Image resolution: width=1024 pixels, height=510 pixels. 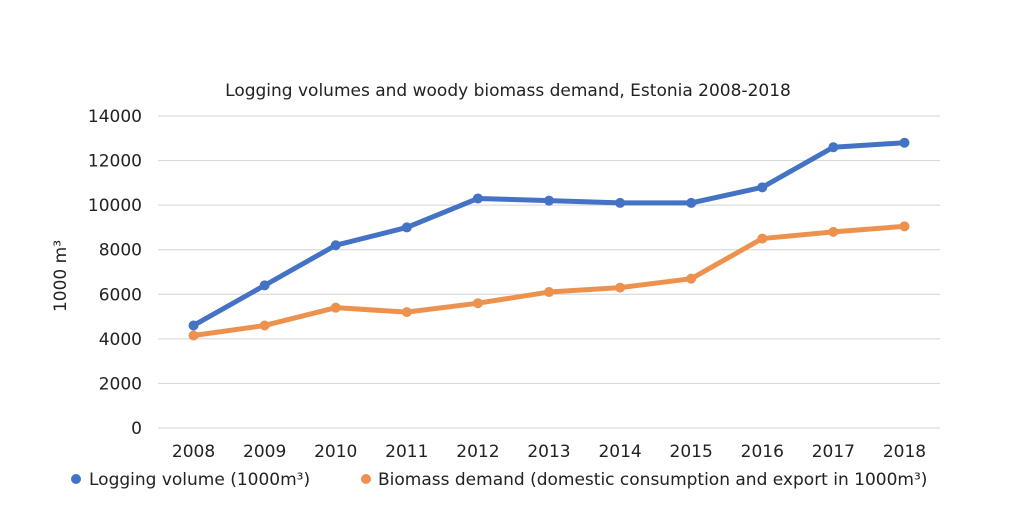 What do you see at coordinates (477, 452) in the screenshot?
I see `x-tick-label: 2012` at bounding box center [477, 452].